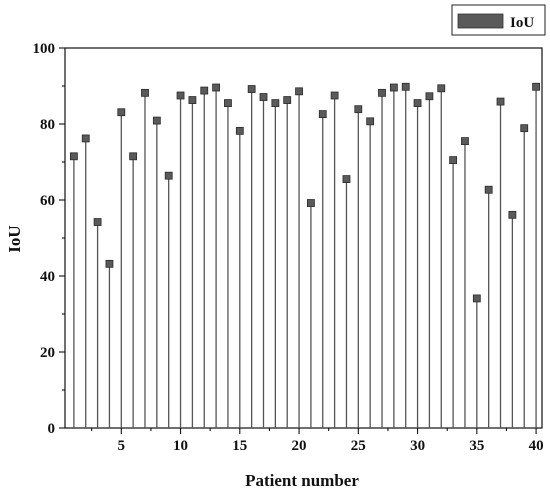 The height and width of the screenshot is (495, 550). What do you see at coordinates (302, 480) in the screenshot?
I see `x-axis-title: Patient number` at bounding box center [302, 480].